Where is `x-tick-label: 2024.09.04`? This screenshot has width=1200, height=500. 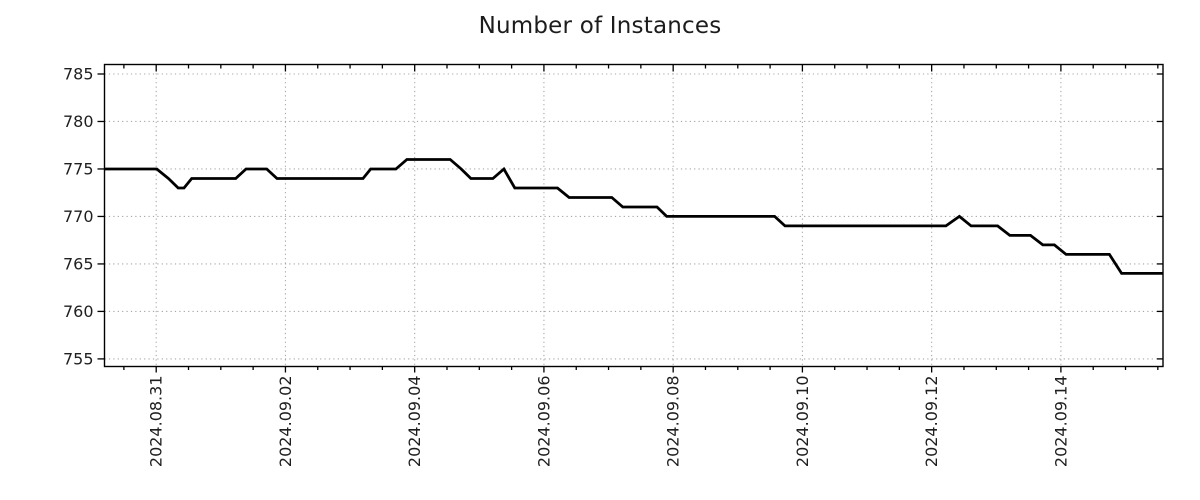 x-tick-label: 2024.09.04 is located at coordinates (414, 422).